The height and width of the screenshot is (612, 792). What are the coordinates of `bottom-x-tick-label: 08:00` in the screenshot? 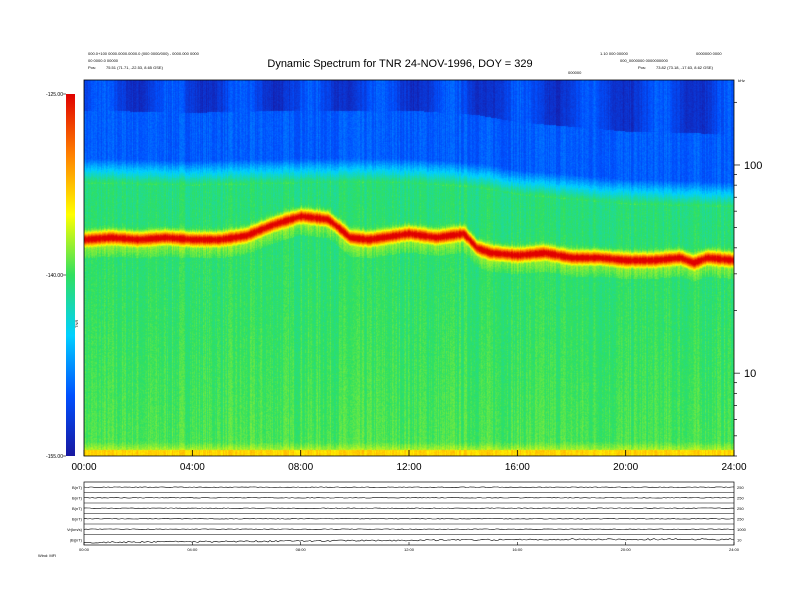 It's located at (301, 549).